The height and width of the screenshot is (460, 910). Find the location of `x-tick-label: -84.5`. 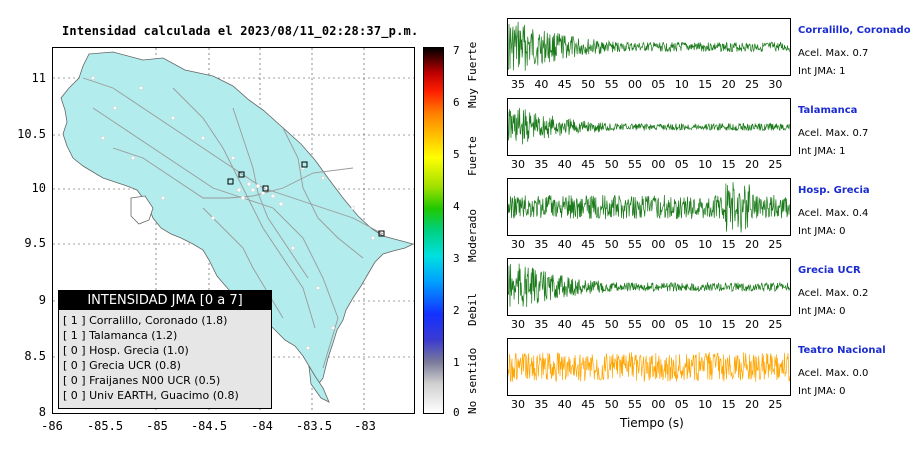

x-tick-label: -84.5 is located at coordinates (209, 426).